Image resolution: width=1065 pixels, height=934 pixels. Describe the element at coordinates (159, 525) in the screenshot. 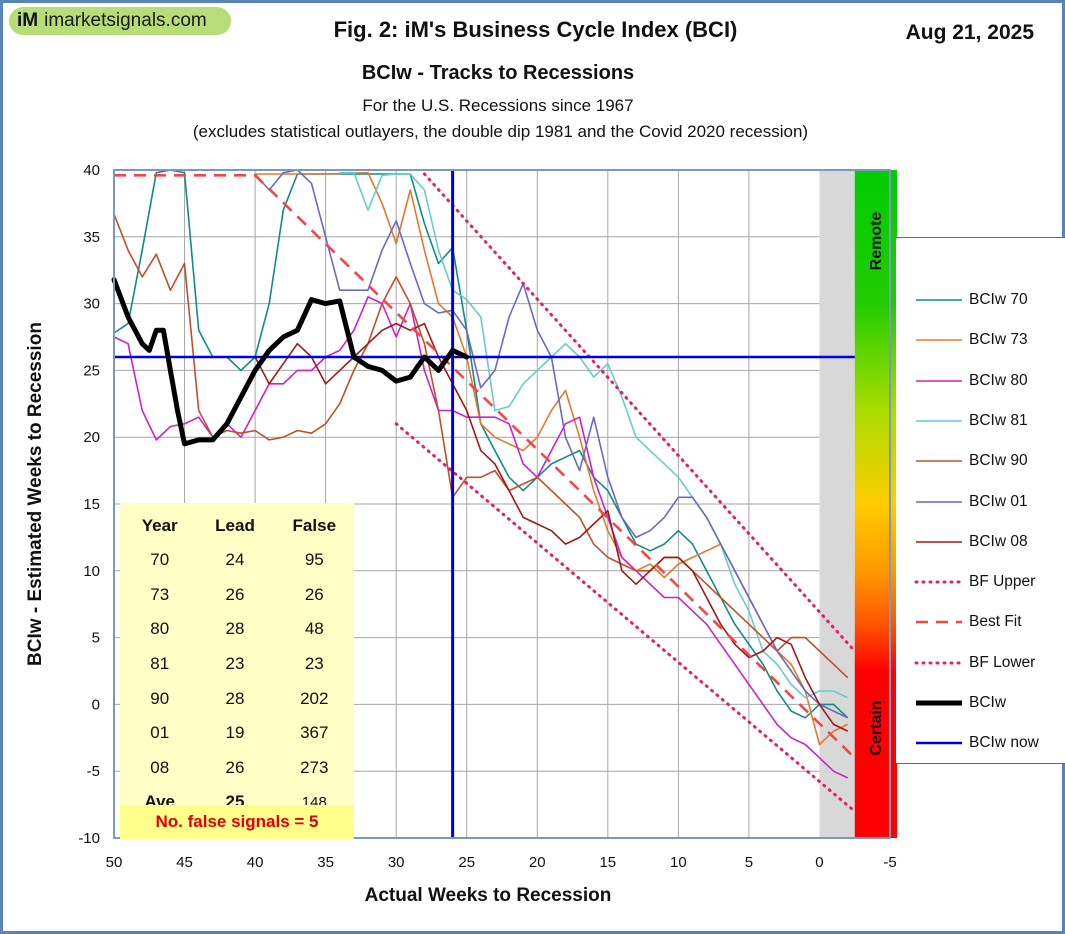

I see `stats-header-year: Year` at that location.